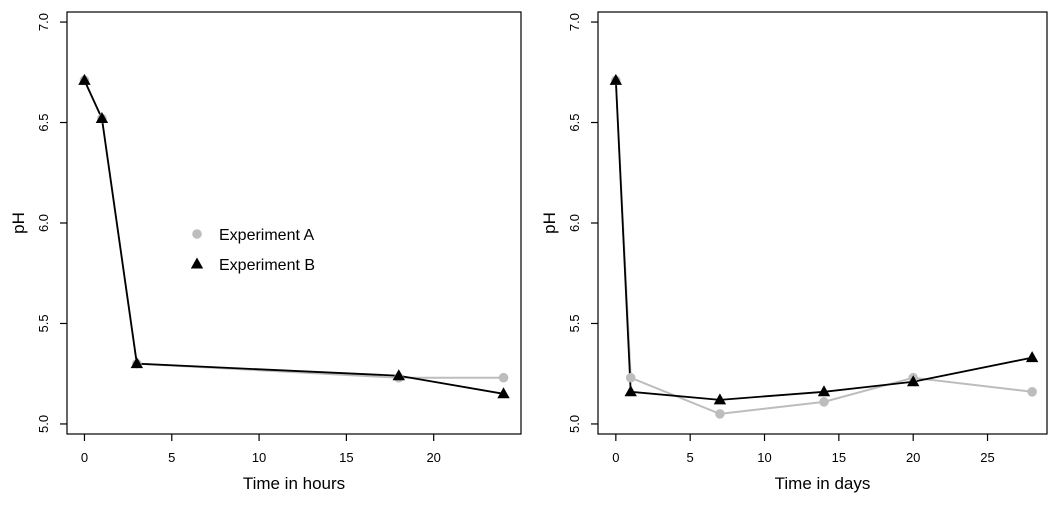  Describe the element at coordinates (252, 250) in the screenshot. I see `chart-legend: Experiment A Experiment B` at that location.